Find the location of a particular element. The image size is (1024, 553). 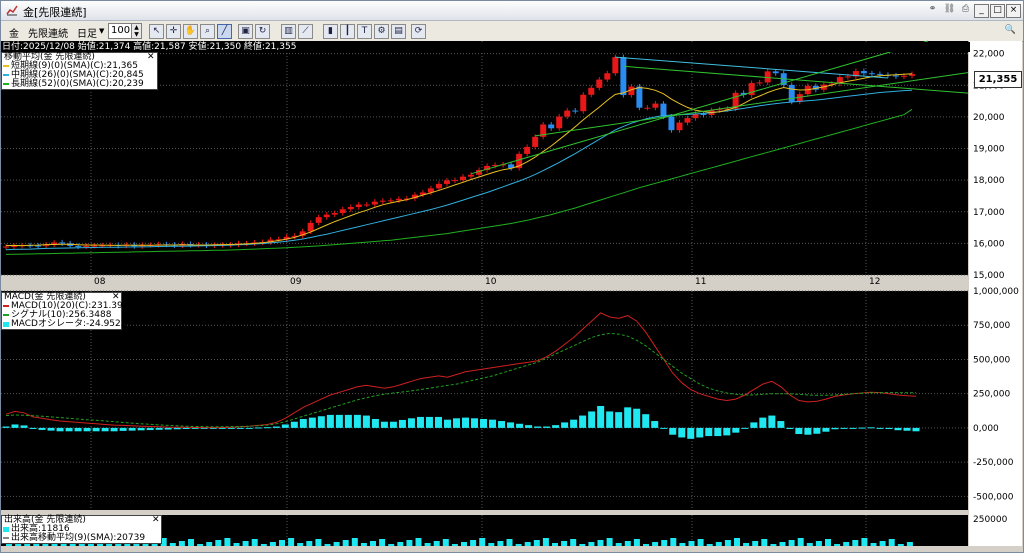

window-icon: ▣ is located at coordinates (245, 31).